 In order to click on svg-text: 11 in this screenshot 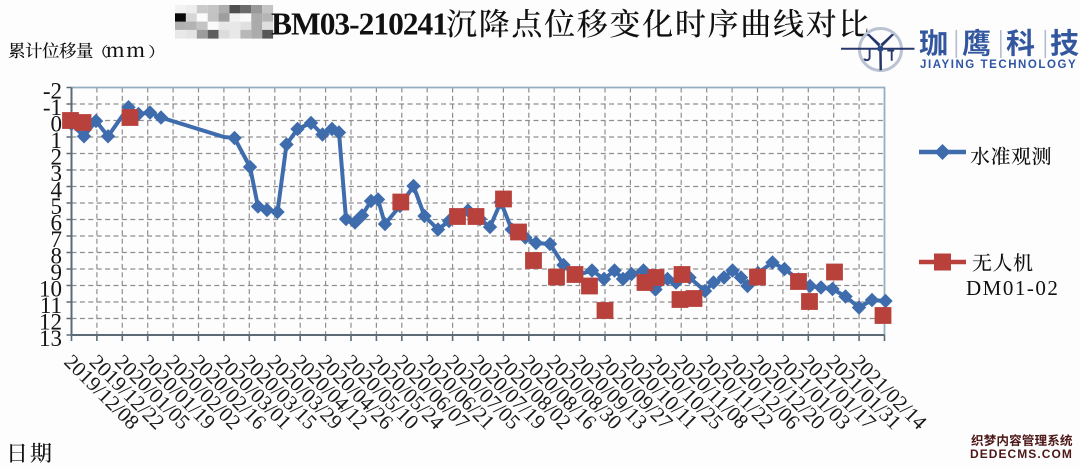, I will do `click(51, 305)`.